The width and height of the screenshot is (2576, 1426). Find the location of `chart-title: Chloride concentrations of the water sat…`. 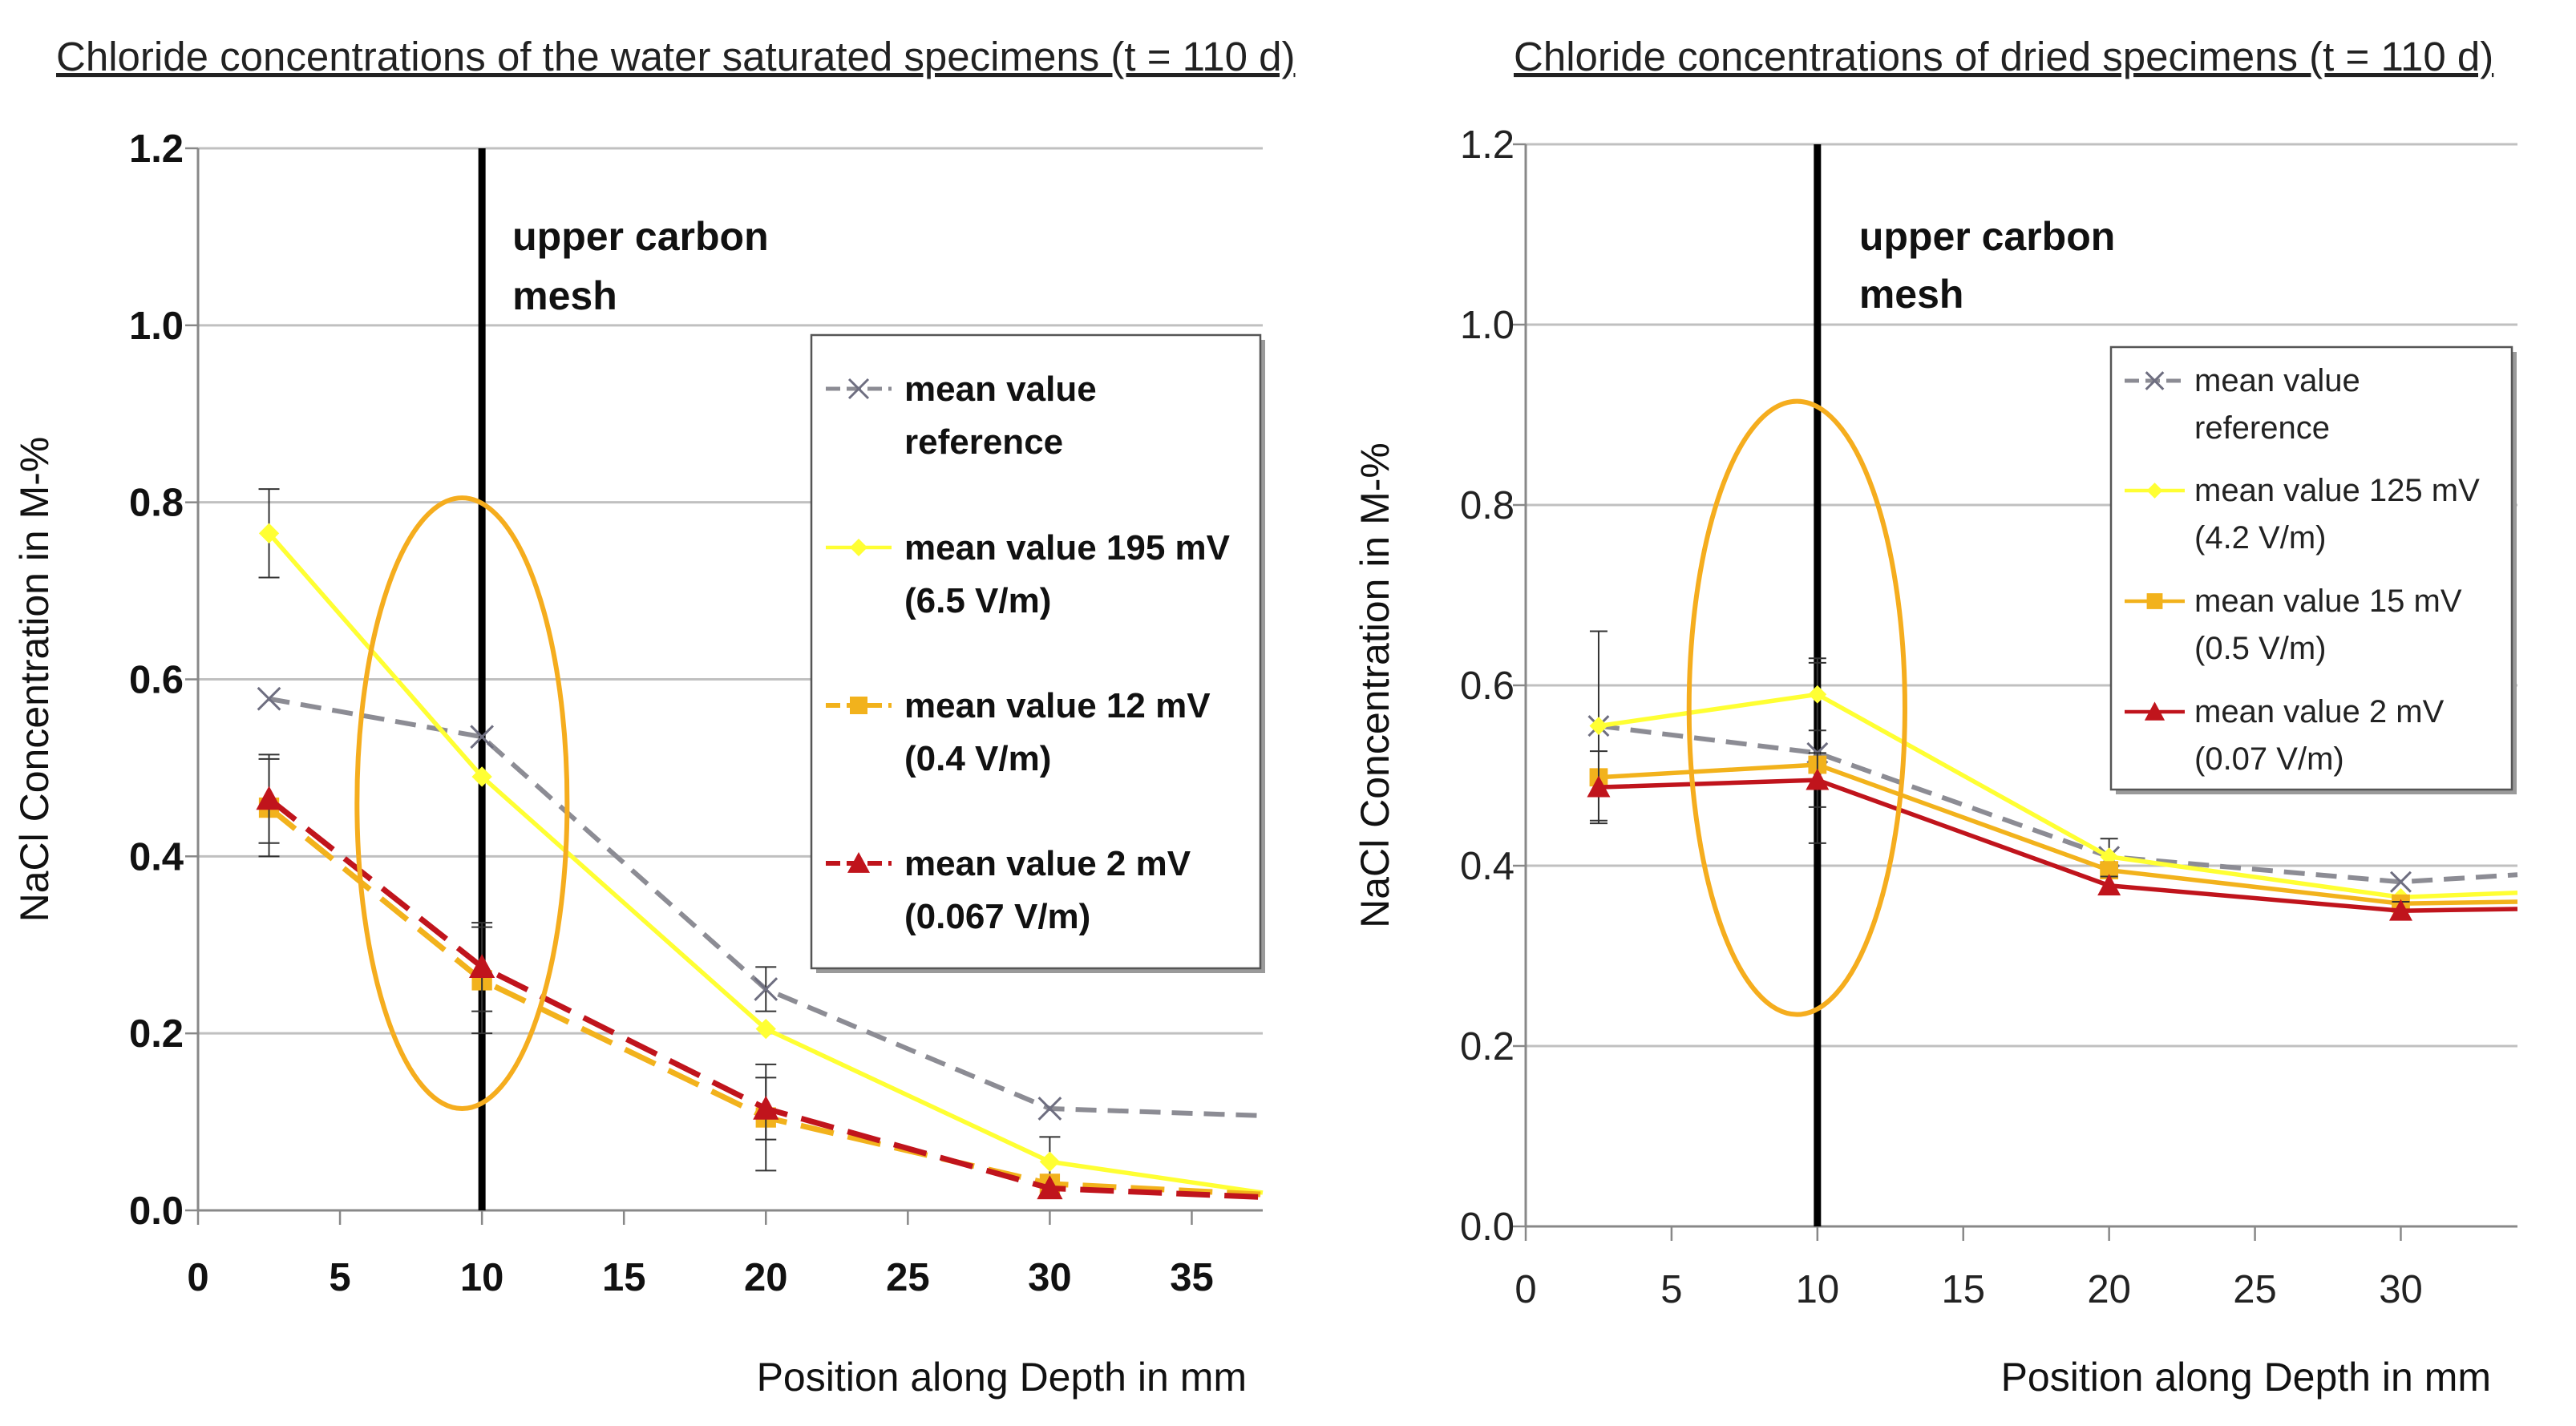

chart-title: Chloride concentrations of the water sat… is located at coordinates (675, 56).